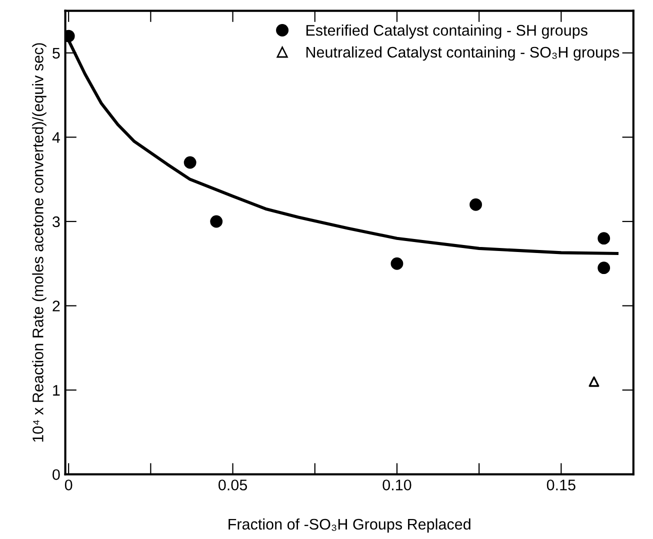 This screenshot has height=539, width=653. What do you see at coordinates (56, 53) in the screenshot?
I see `y-tick-label: 5` at bounding box center [56, 53].